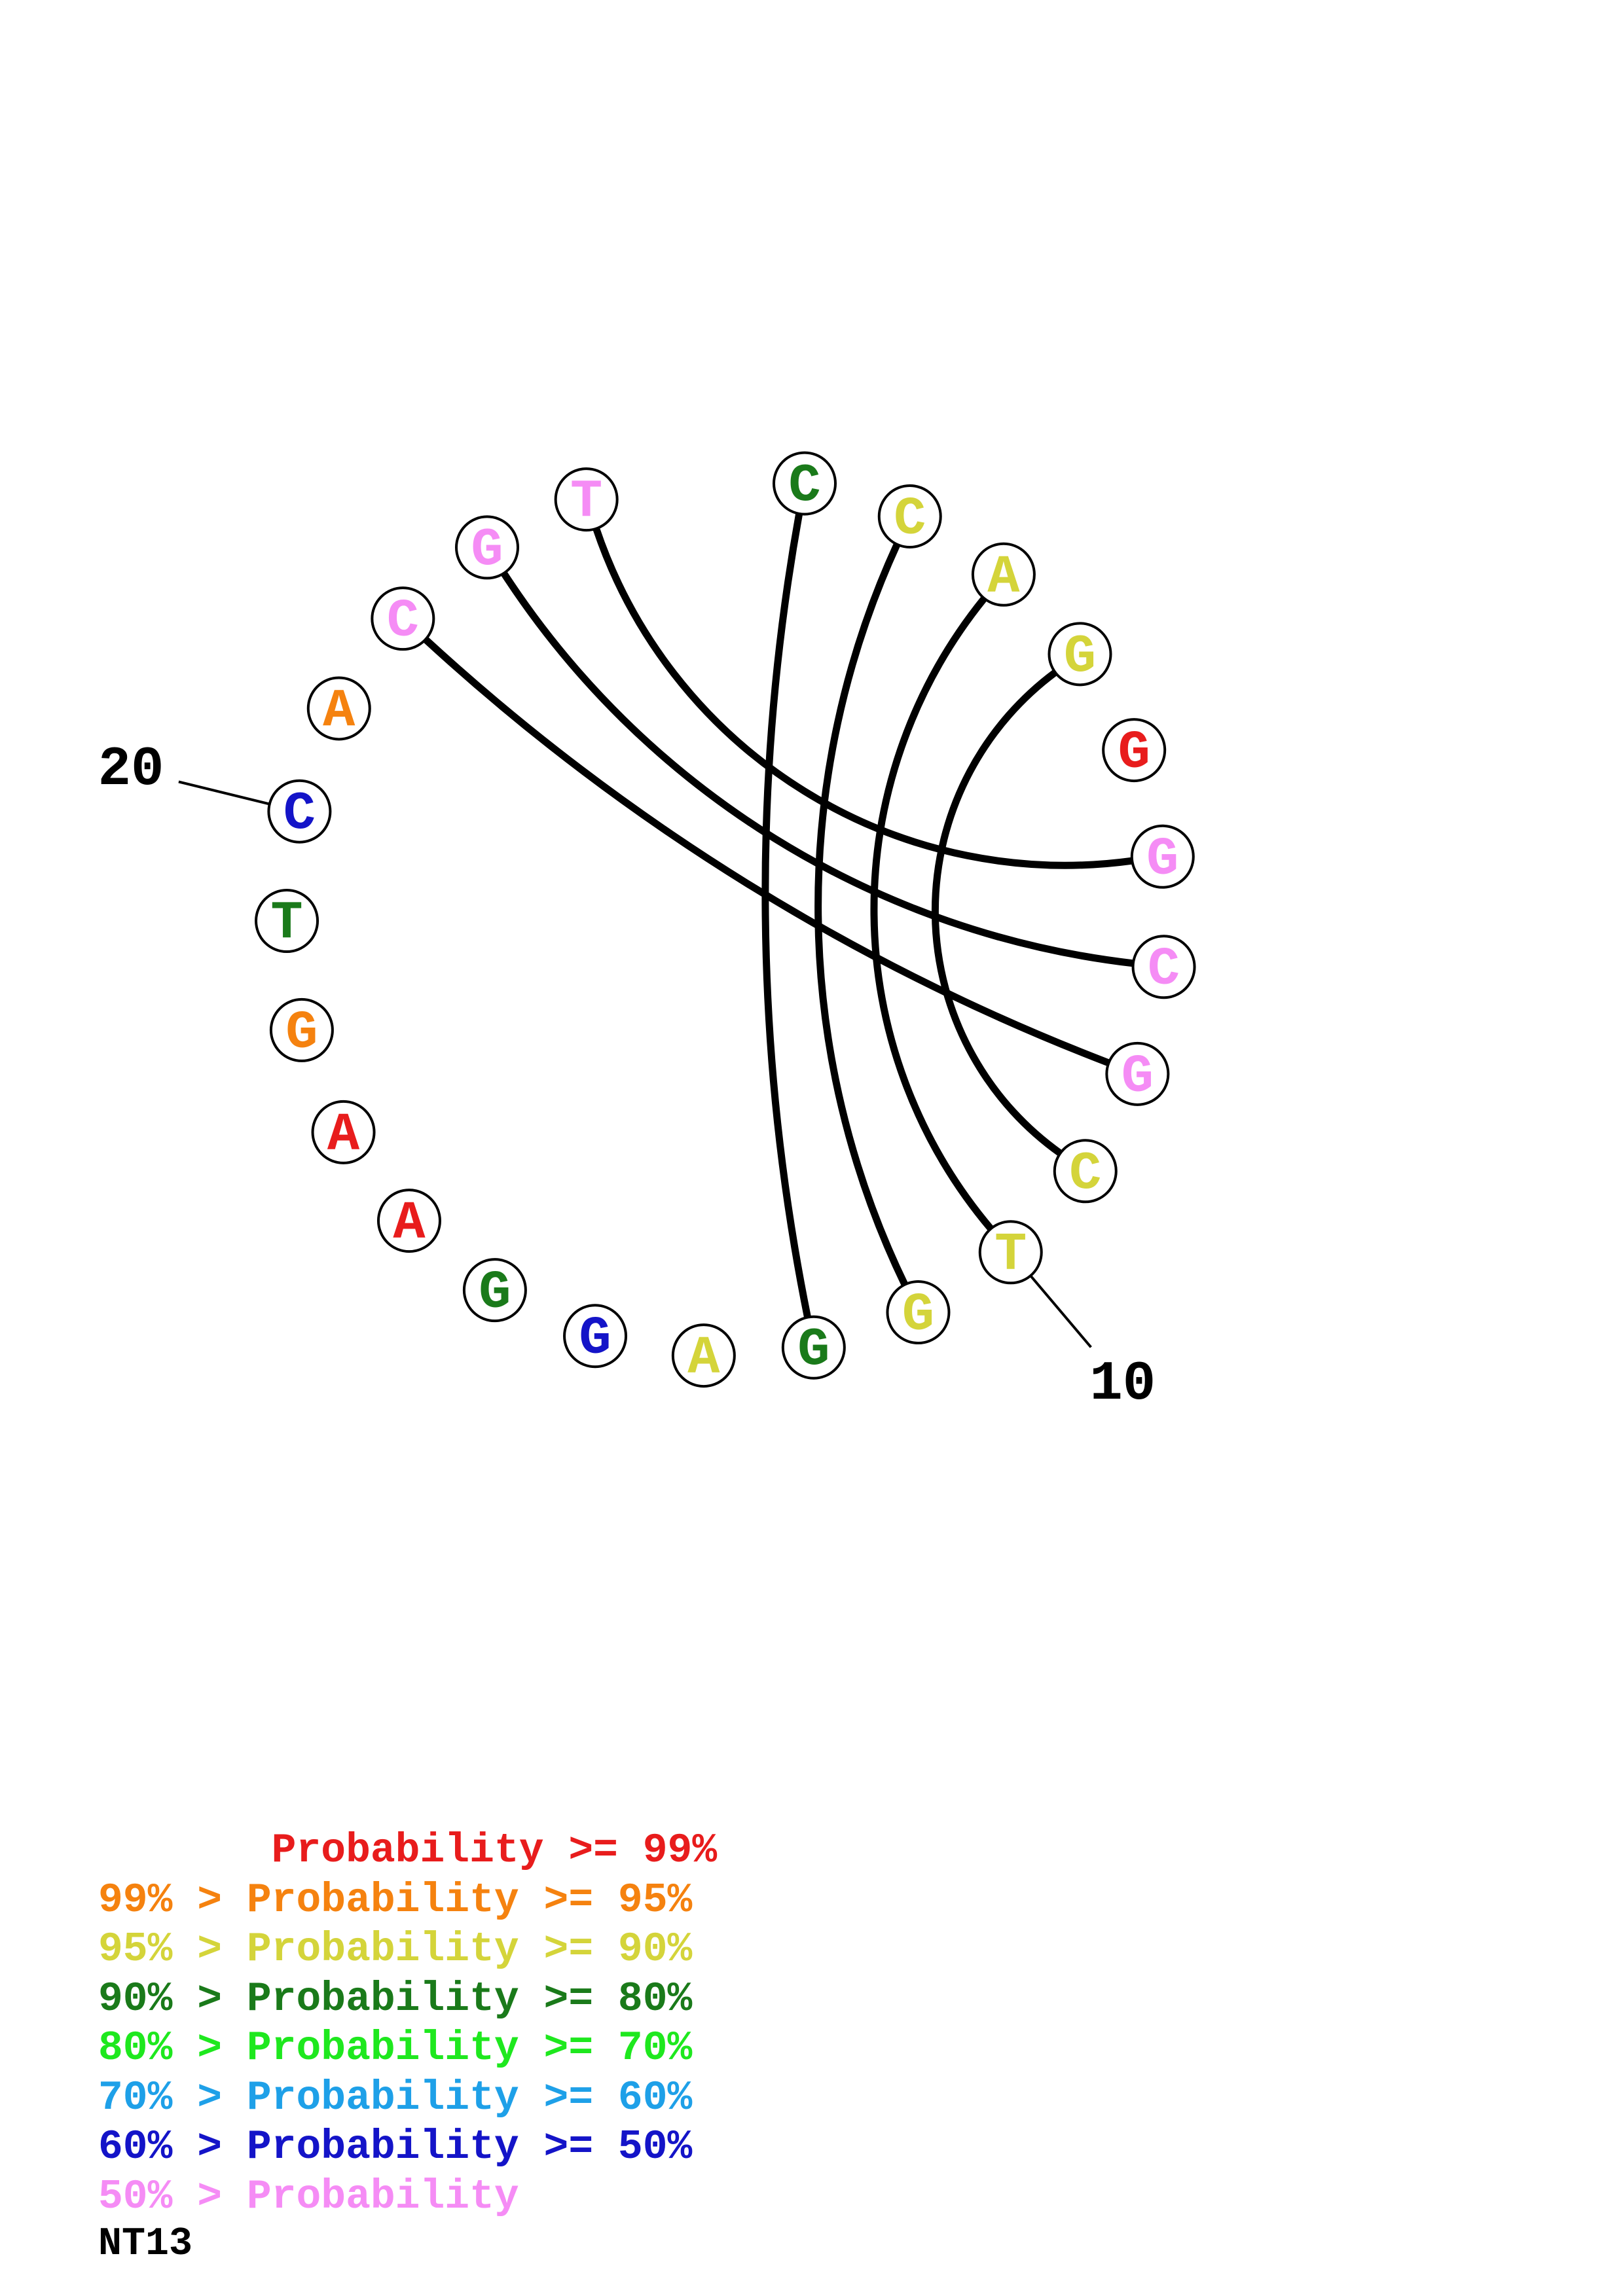  Describe the element at coordinates (469, 2147) in the screenshot. I see `legend-text: Probability >= 50%` at that location.